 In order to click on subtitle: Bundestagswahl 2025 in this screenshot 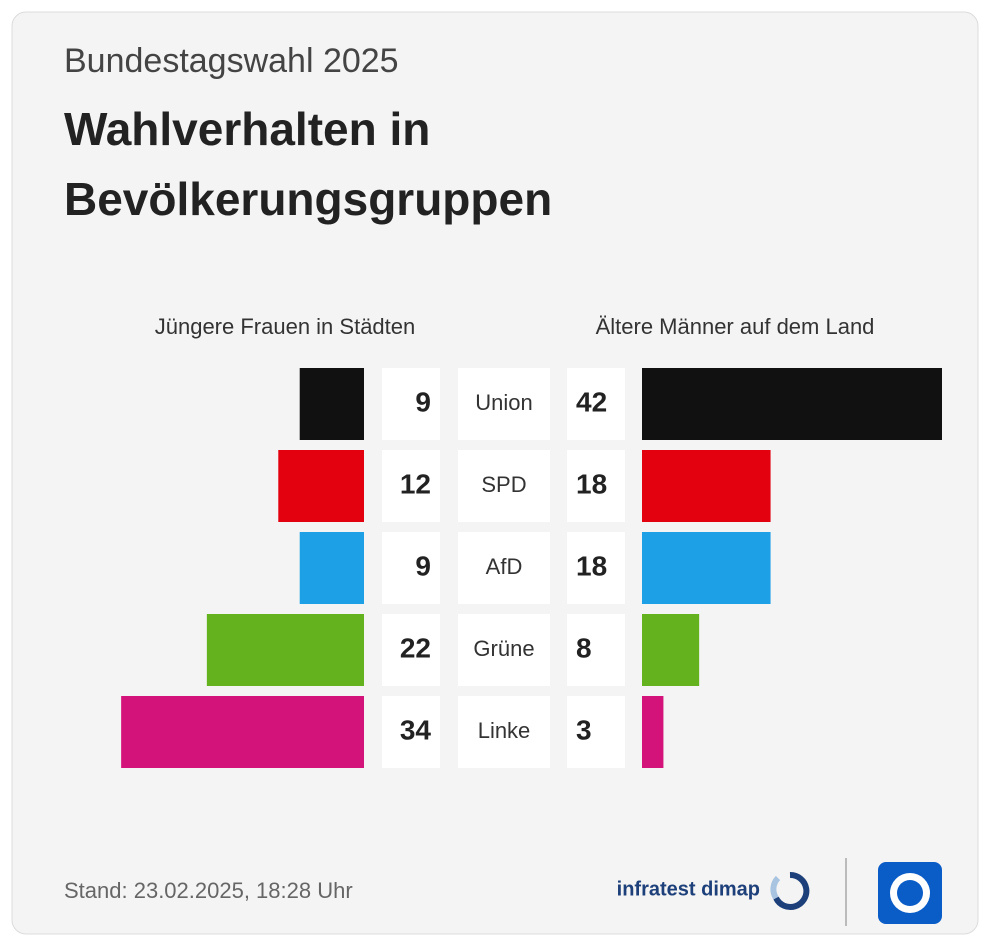, I will do `click(231, 61)`.